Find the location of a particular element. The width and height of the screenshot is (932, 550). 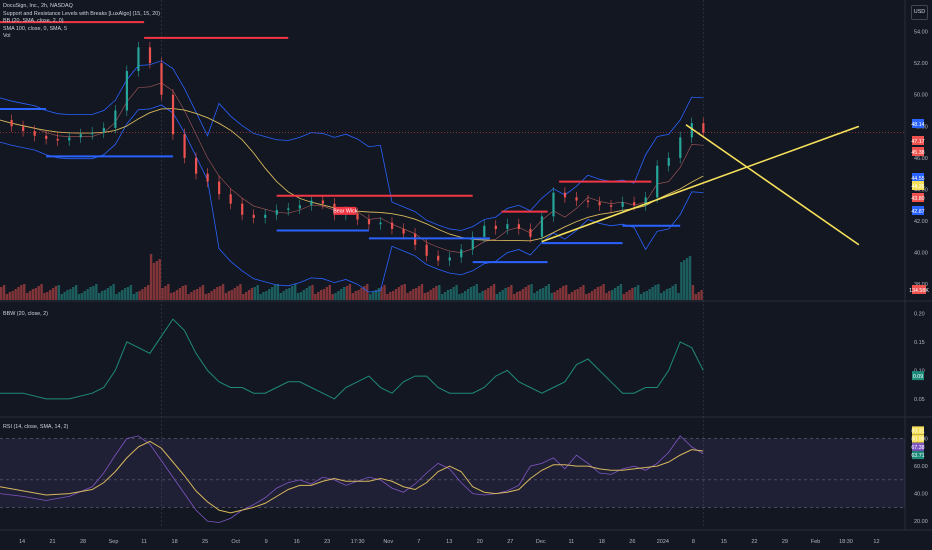

x-tick-label: 21 is located at coordinates (52, 542).